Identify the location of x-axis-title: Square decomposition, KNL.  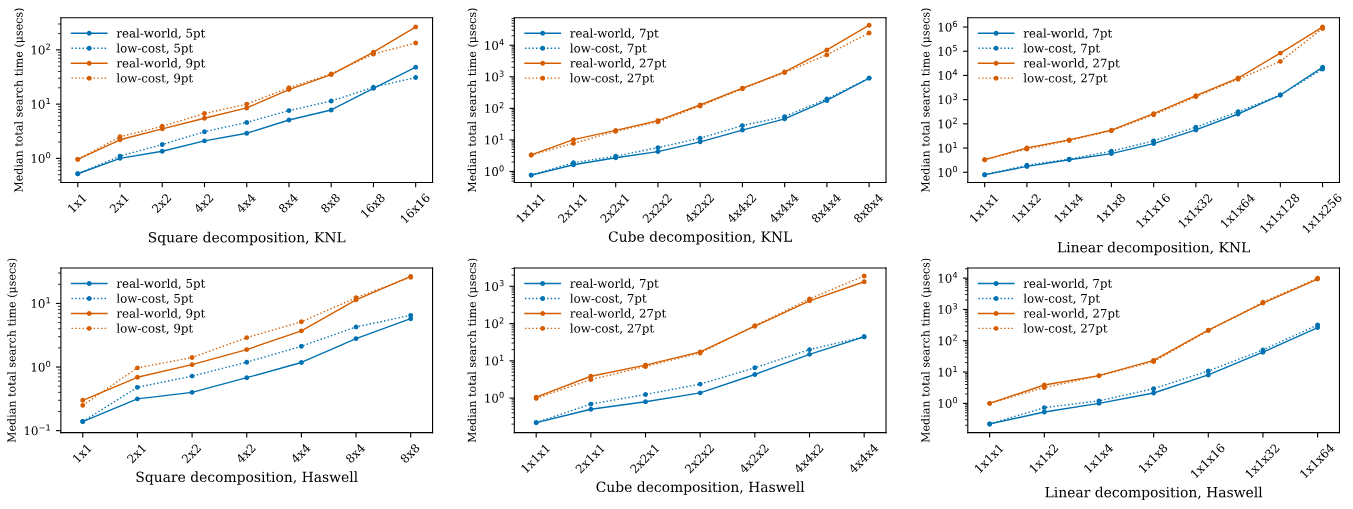
(247, 238).